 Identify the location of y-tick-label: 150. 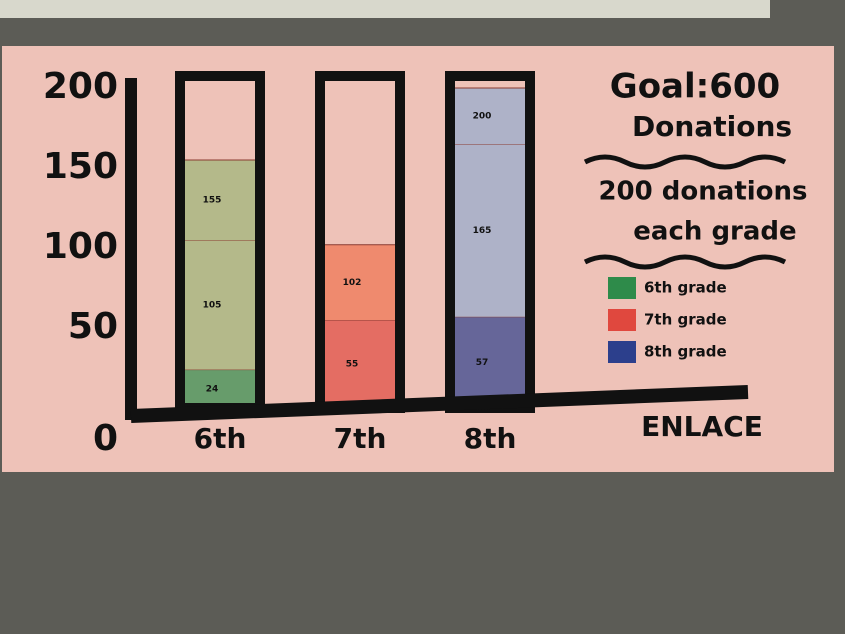
(80, 166).